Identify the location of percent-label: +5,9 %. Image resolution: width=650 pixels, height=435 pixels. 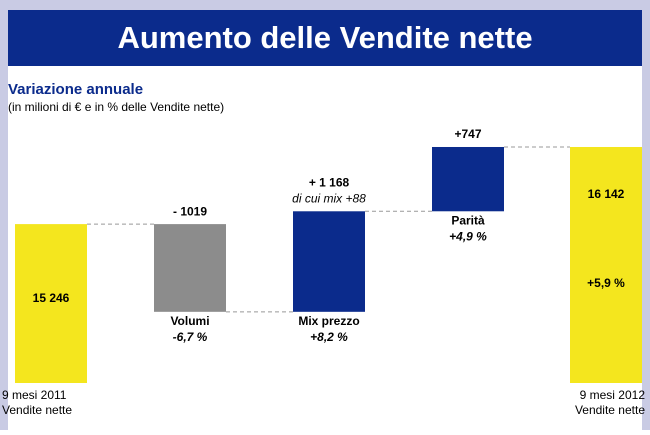
(606, 283).